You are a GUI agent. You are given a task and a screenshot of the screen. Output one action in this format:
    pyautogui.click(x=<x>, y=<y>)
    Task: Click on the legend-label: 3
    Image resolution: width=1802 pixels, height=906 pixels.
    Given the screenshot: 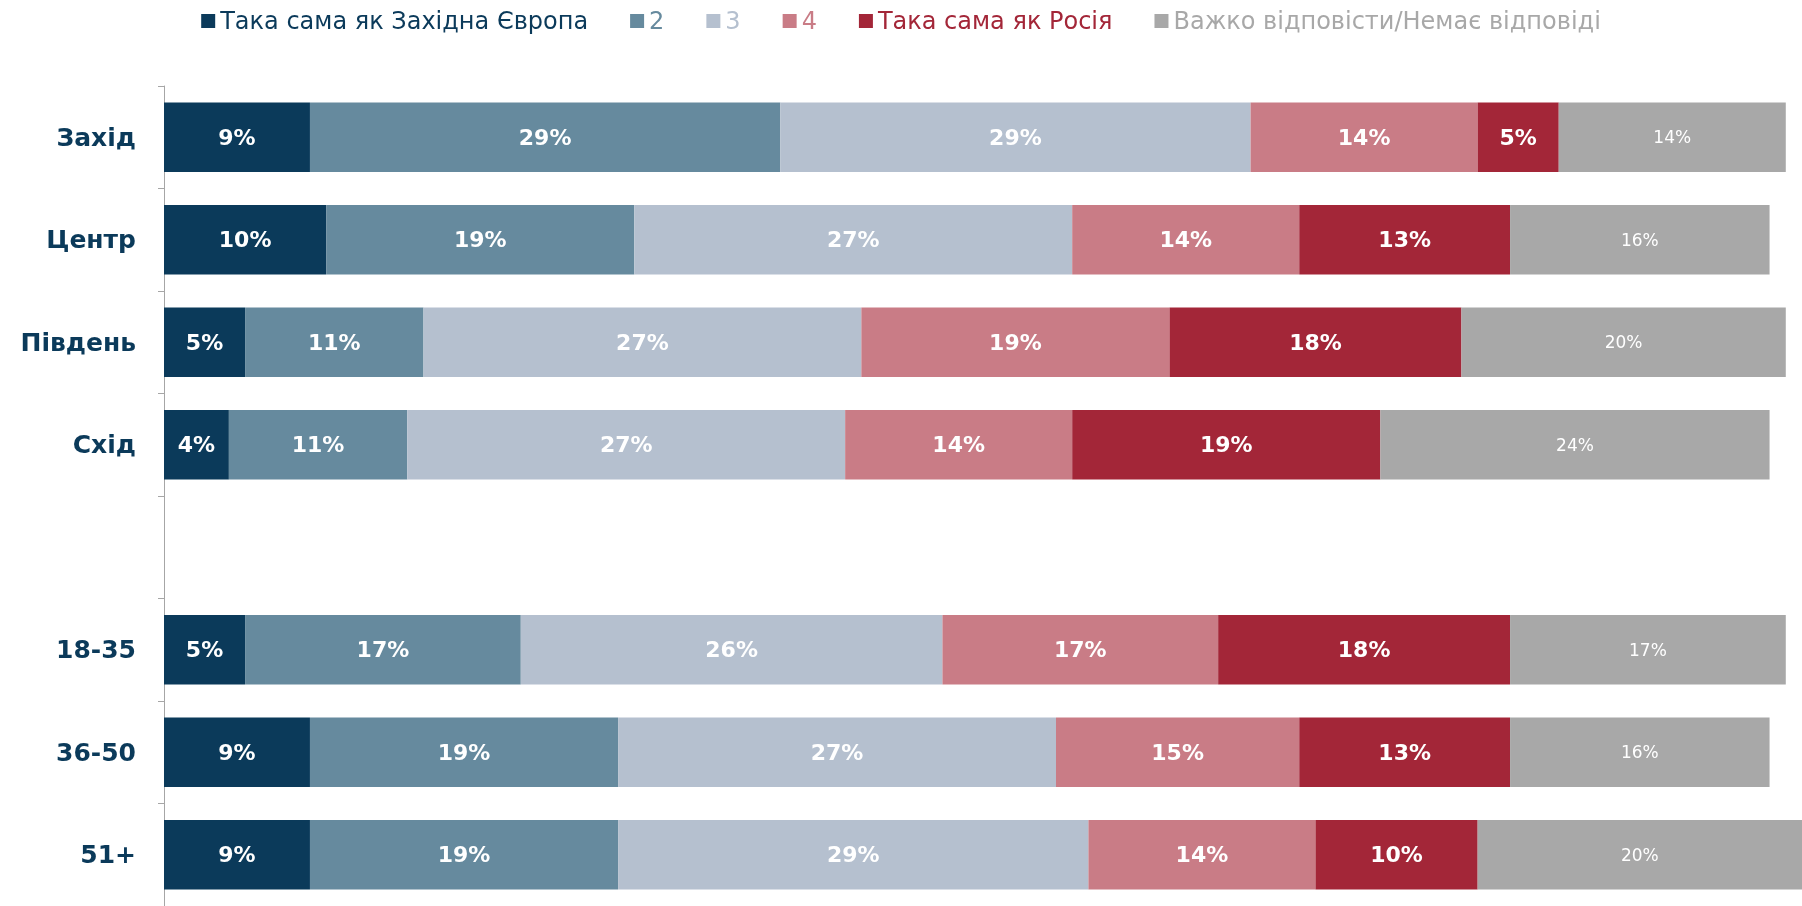 What is the action you would take?
    pyautogui.click(x=733, y=21)
    